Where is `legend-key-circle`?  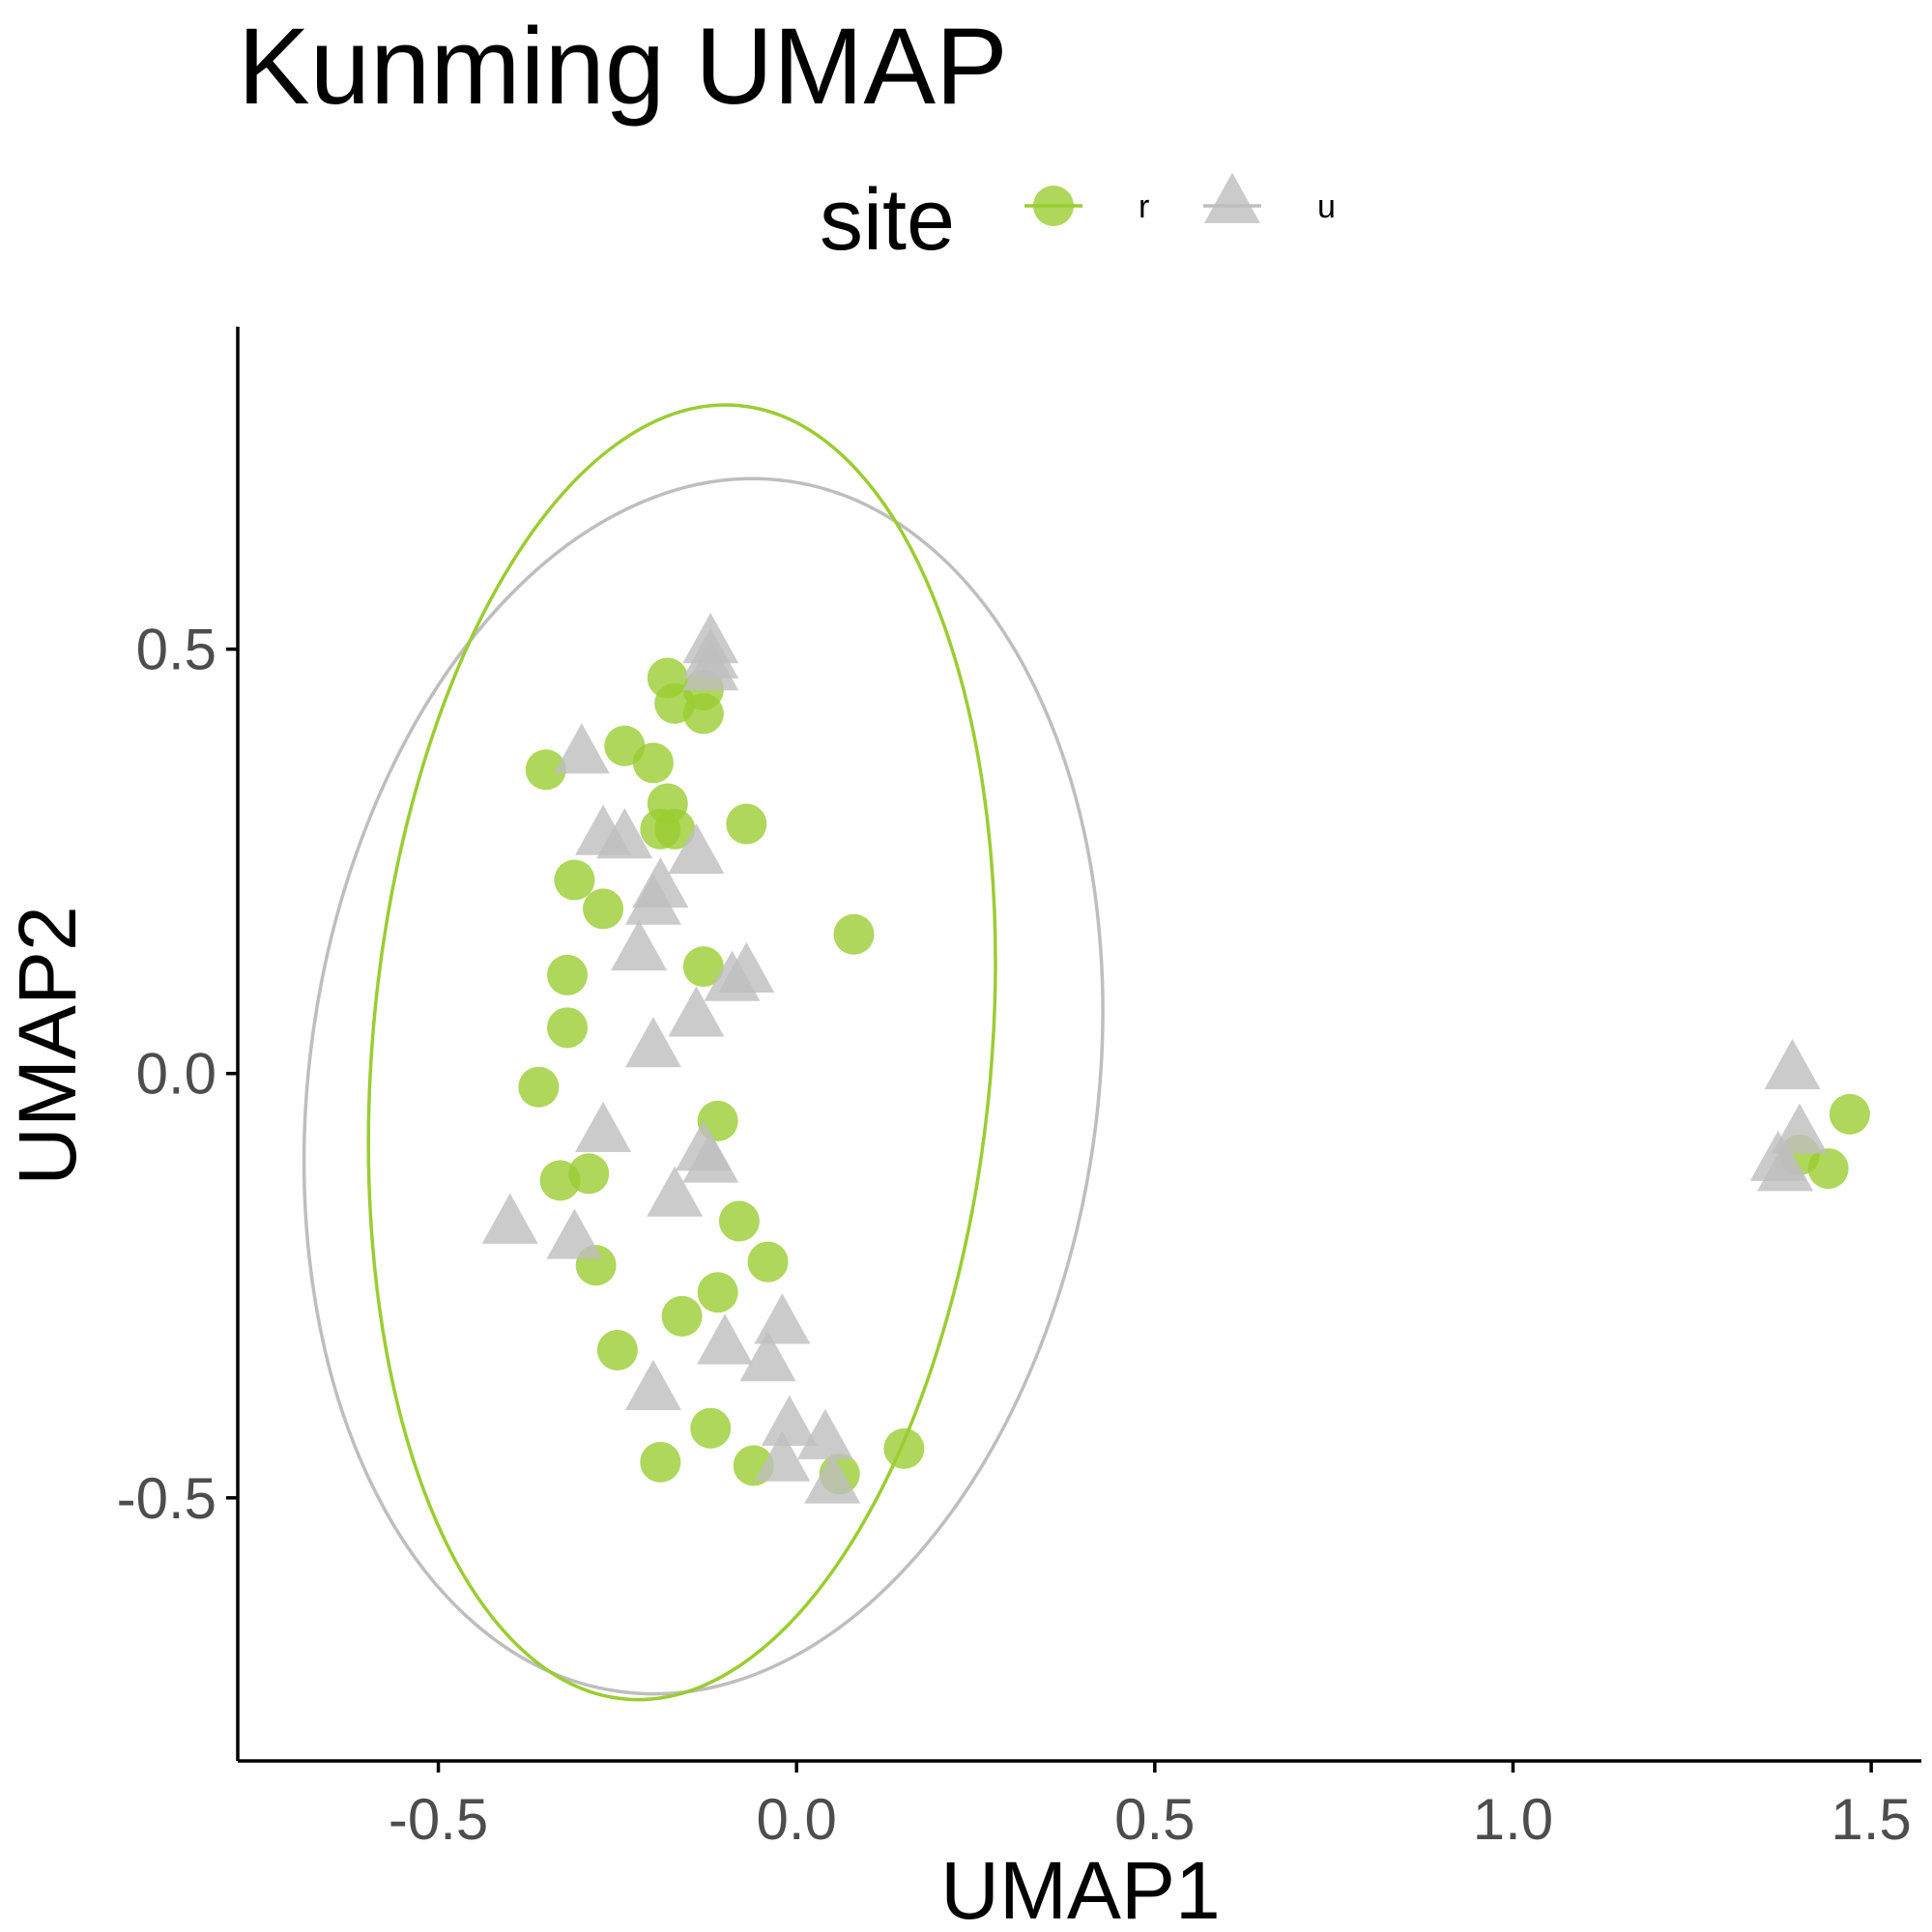
legend-key-circle is located at coordinates (1053, 206).